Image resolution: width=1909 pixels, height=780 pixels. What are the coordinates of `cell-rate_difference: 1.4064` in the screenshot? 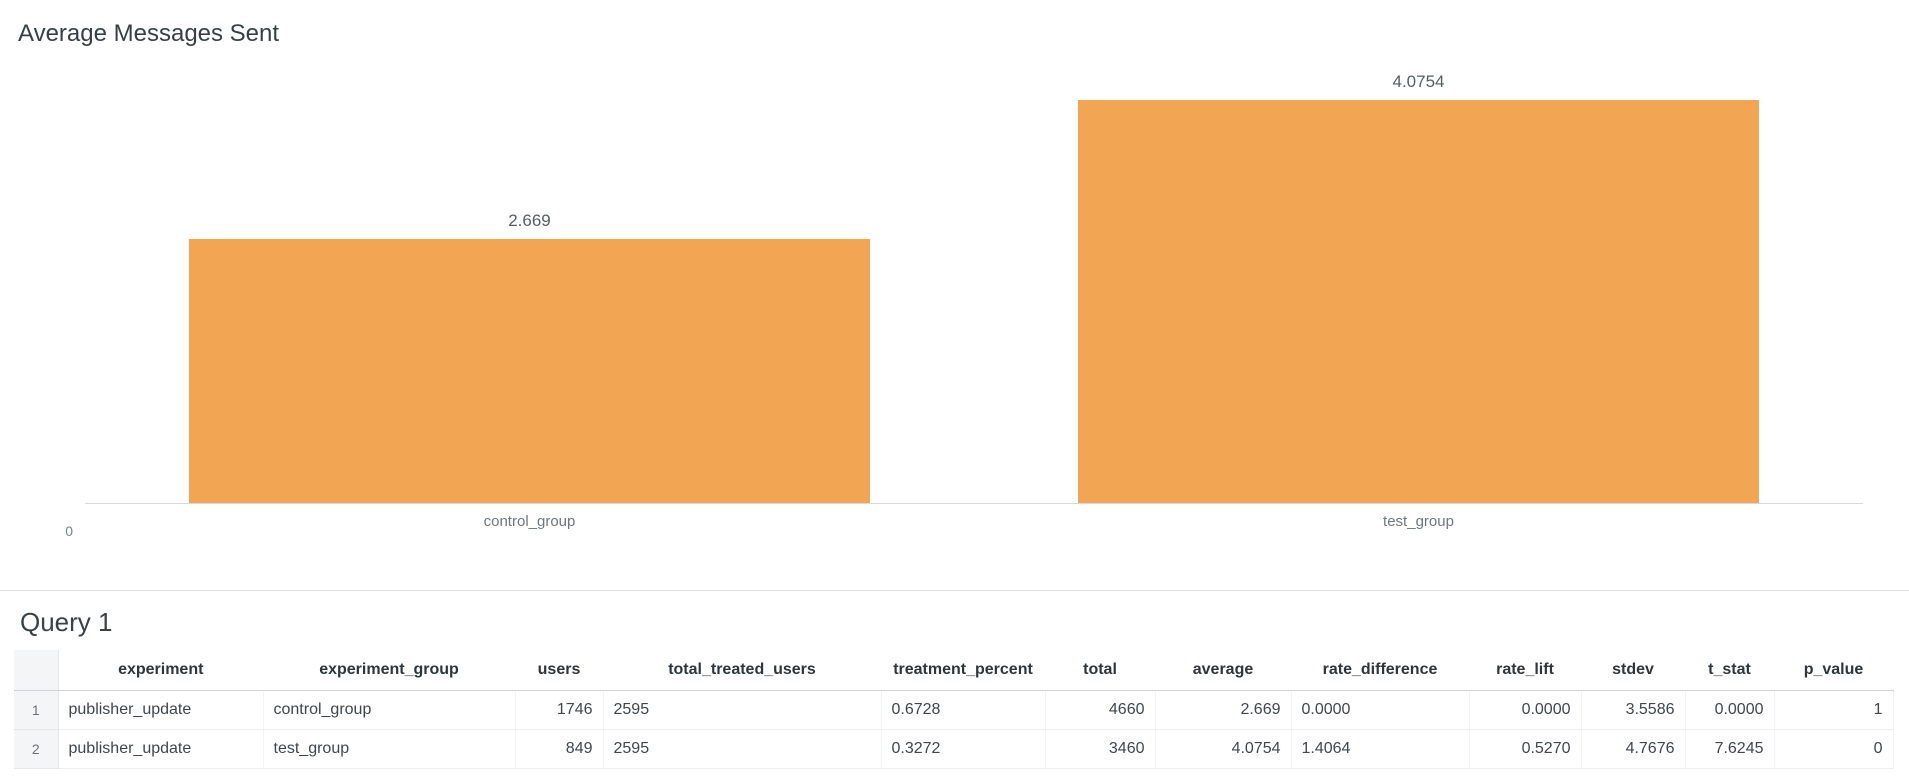 It's located at (1380, 749).